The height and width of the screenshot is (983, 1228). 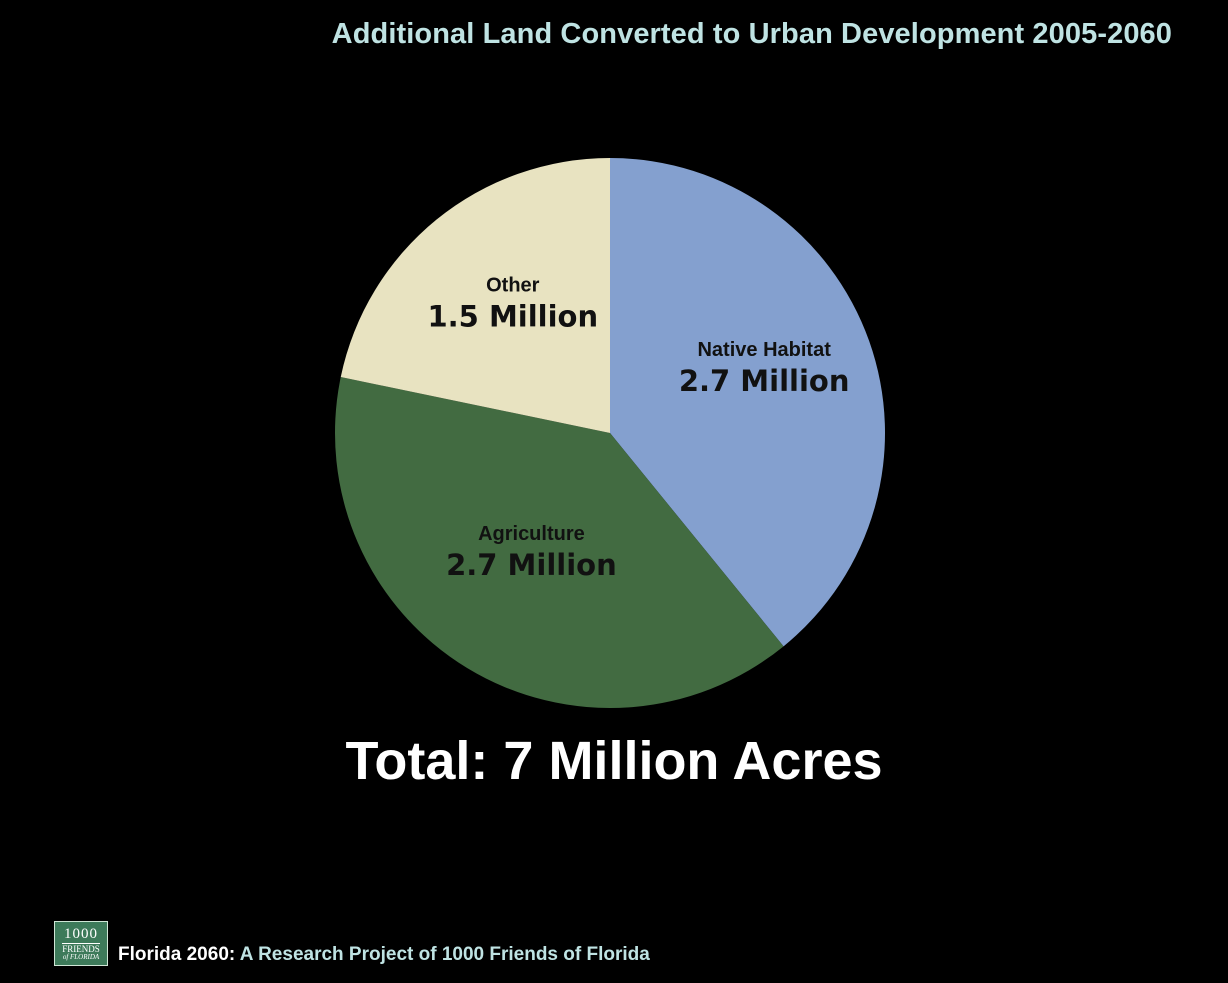 I want to click on pie-slice-agriculture, so click(x=559, y=543).